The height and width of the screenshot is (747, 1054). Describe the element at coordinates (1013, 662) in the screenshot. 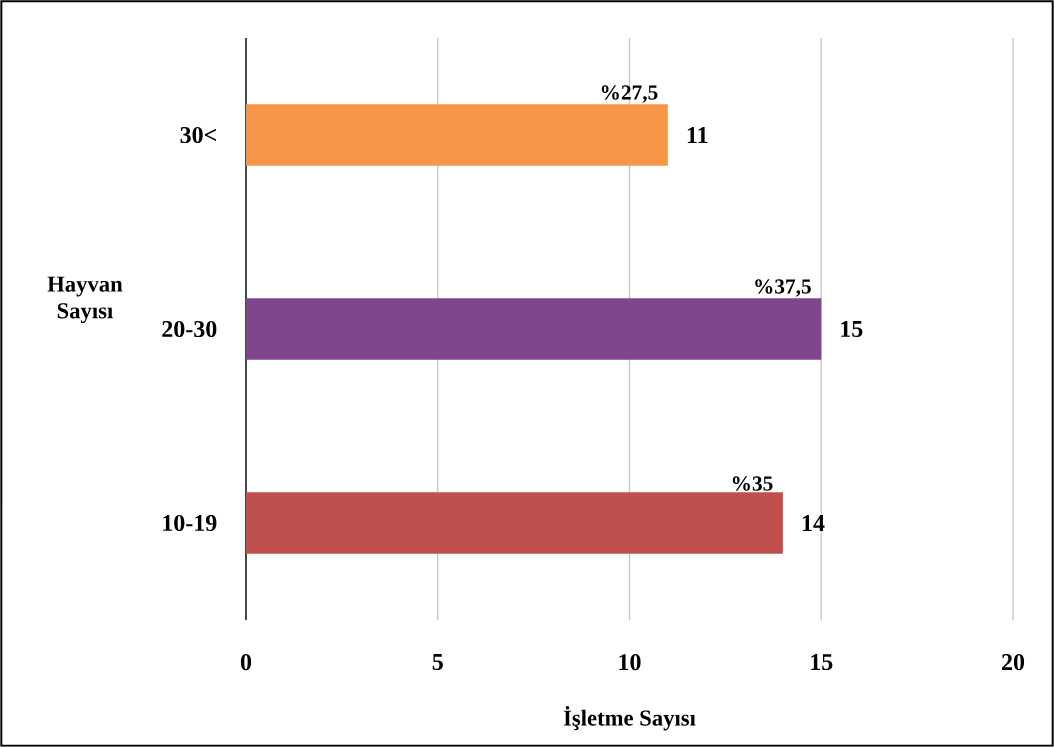

I see `x-tick-label: 20` at that location.